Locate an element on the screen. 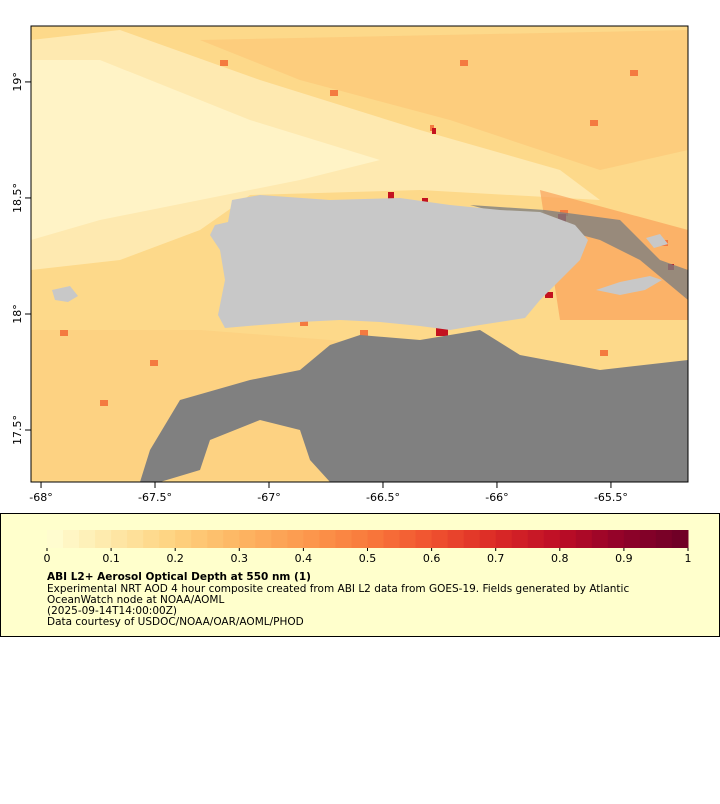 Image resolution: width=720 pixels, height=804 pixels. x-tick-label: -65.5° is located at coordinates (611, 497).